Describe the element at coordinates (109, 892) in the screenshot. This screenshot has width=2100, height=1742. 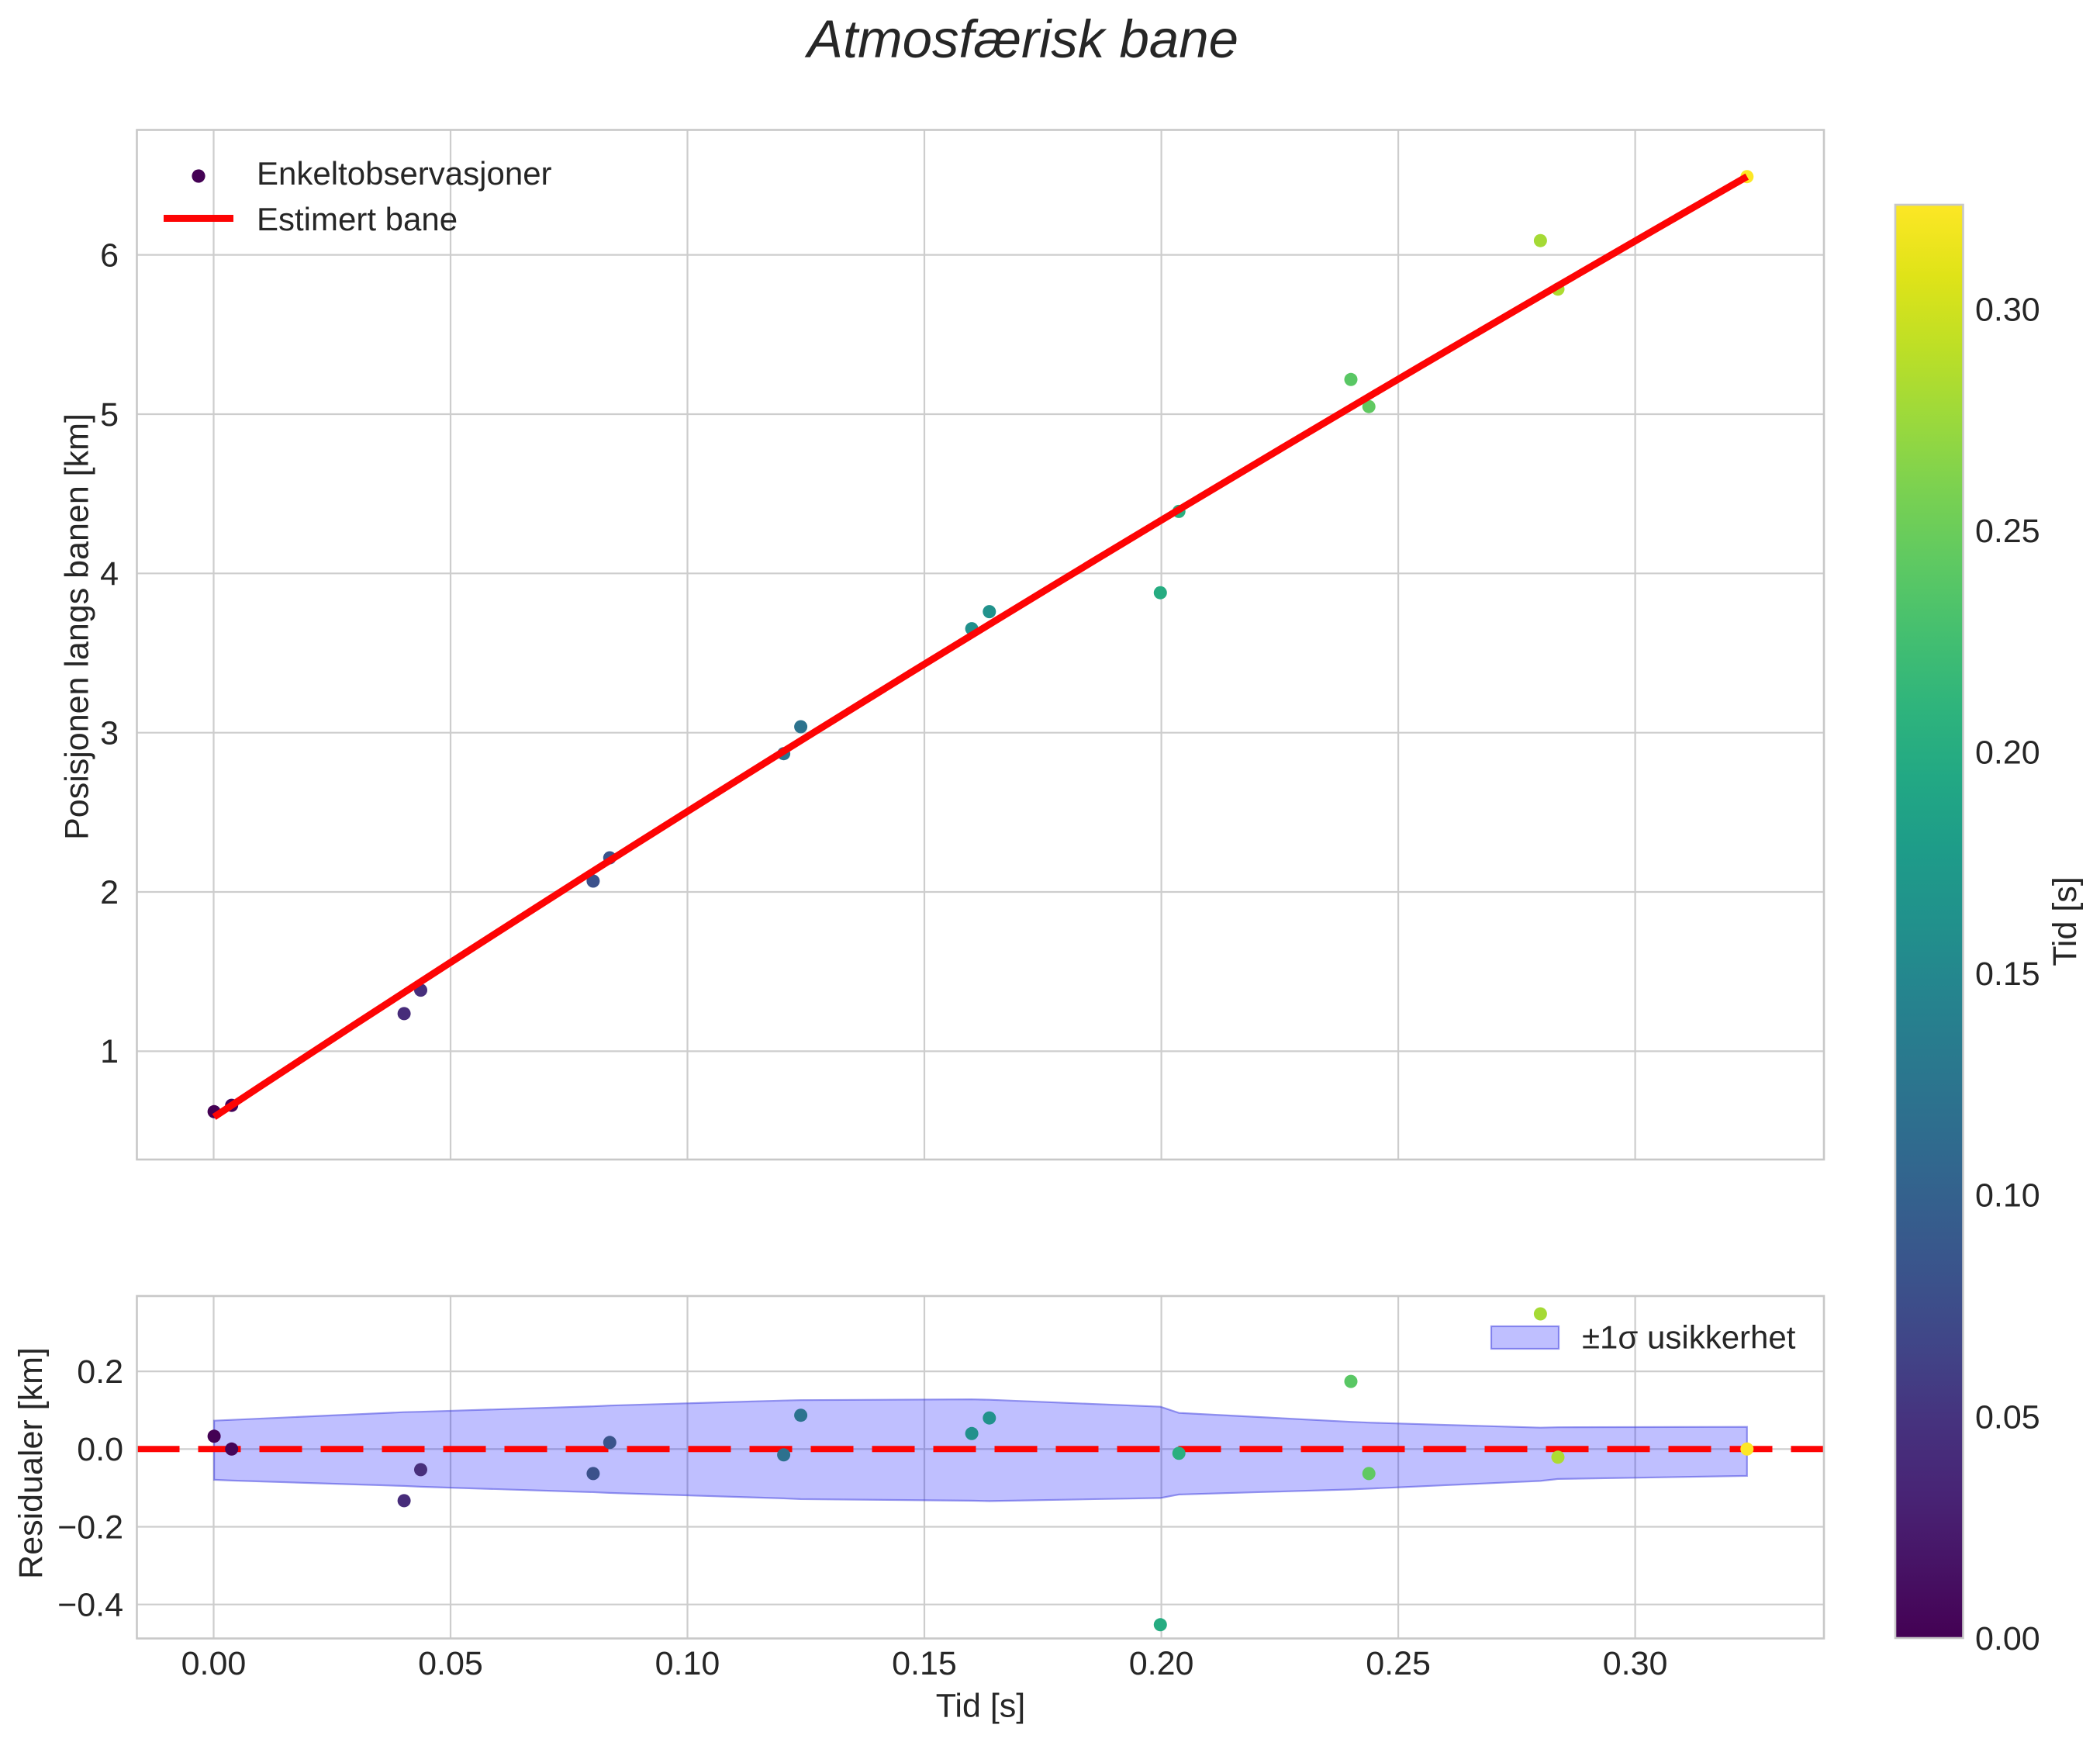
I see `svg-text: 2` at that location.